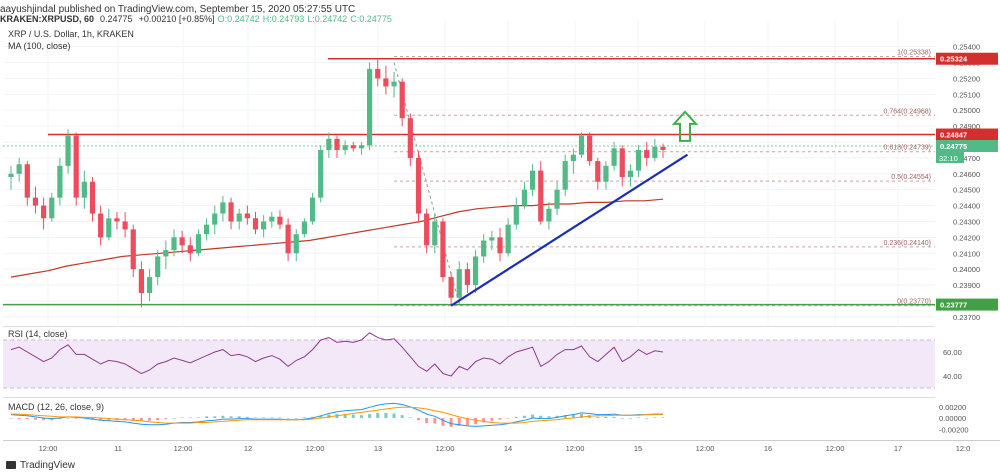  What do you see at coordinates (337, 238) in the screenshot?
I see `ma-100-line` at bounding box center [337, 238].